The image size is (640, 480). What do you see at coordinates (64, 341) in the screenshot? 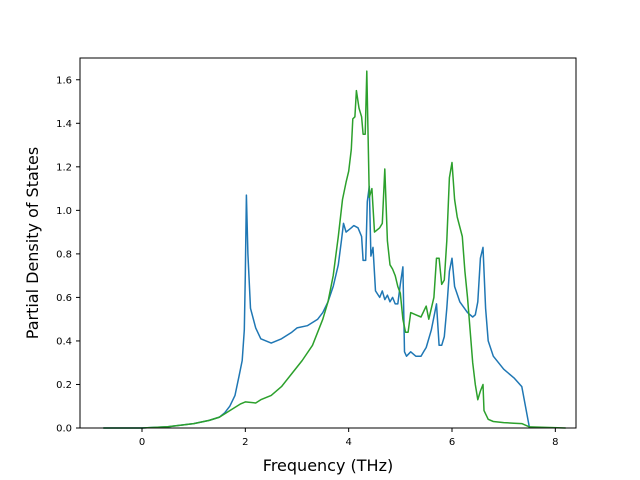
I see `y-tick-label: 0.4` at bounding box center [64, 341].